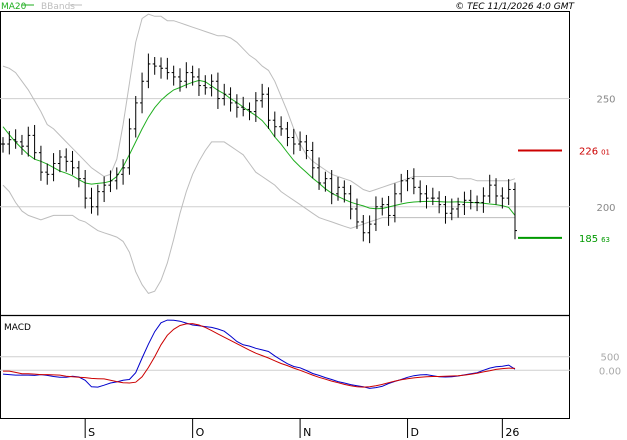 Image resolution: width=627 pixels, height=440 pixels. I want to click on signal-line, so click(259, 355).